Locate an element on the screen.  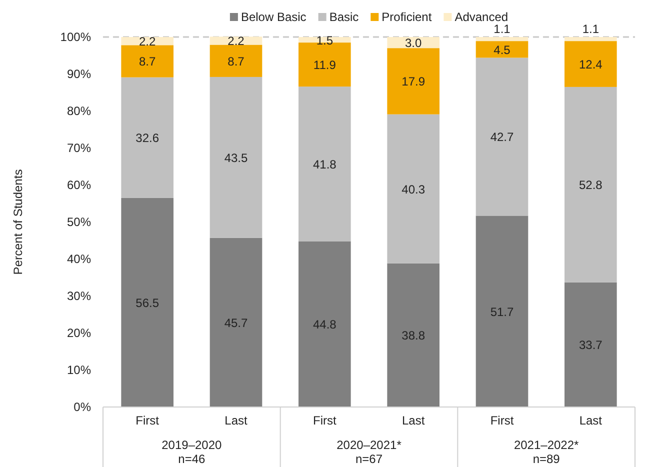
y-tick-label: 20% is located at coordinates (79, 333).